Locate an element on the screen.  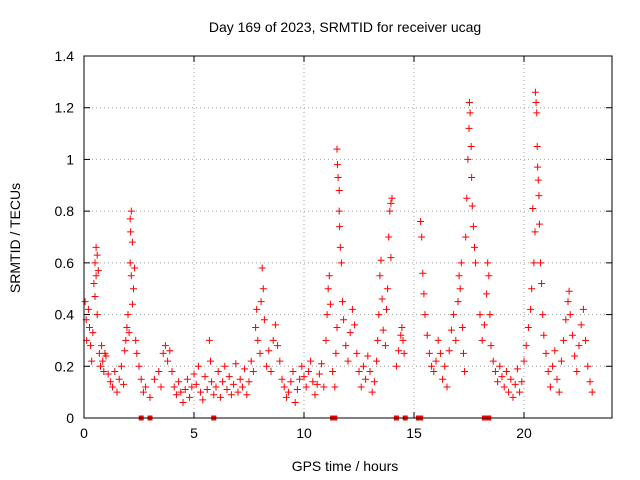
x-tick-label: 0 is located at coordinates (84, 433).